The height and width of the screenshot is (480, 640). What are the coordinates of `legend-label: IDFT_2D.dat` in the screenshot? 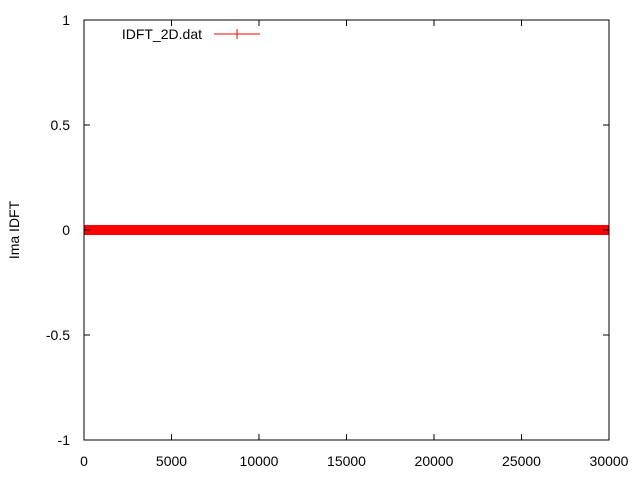 It's located at (162, 34).